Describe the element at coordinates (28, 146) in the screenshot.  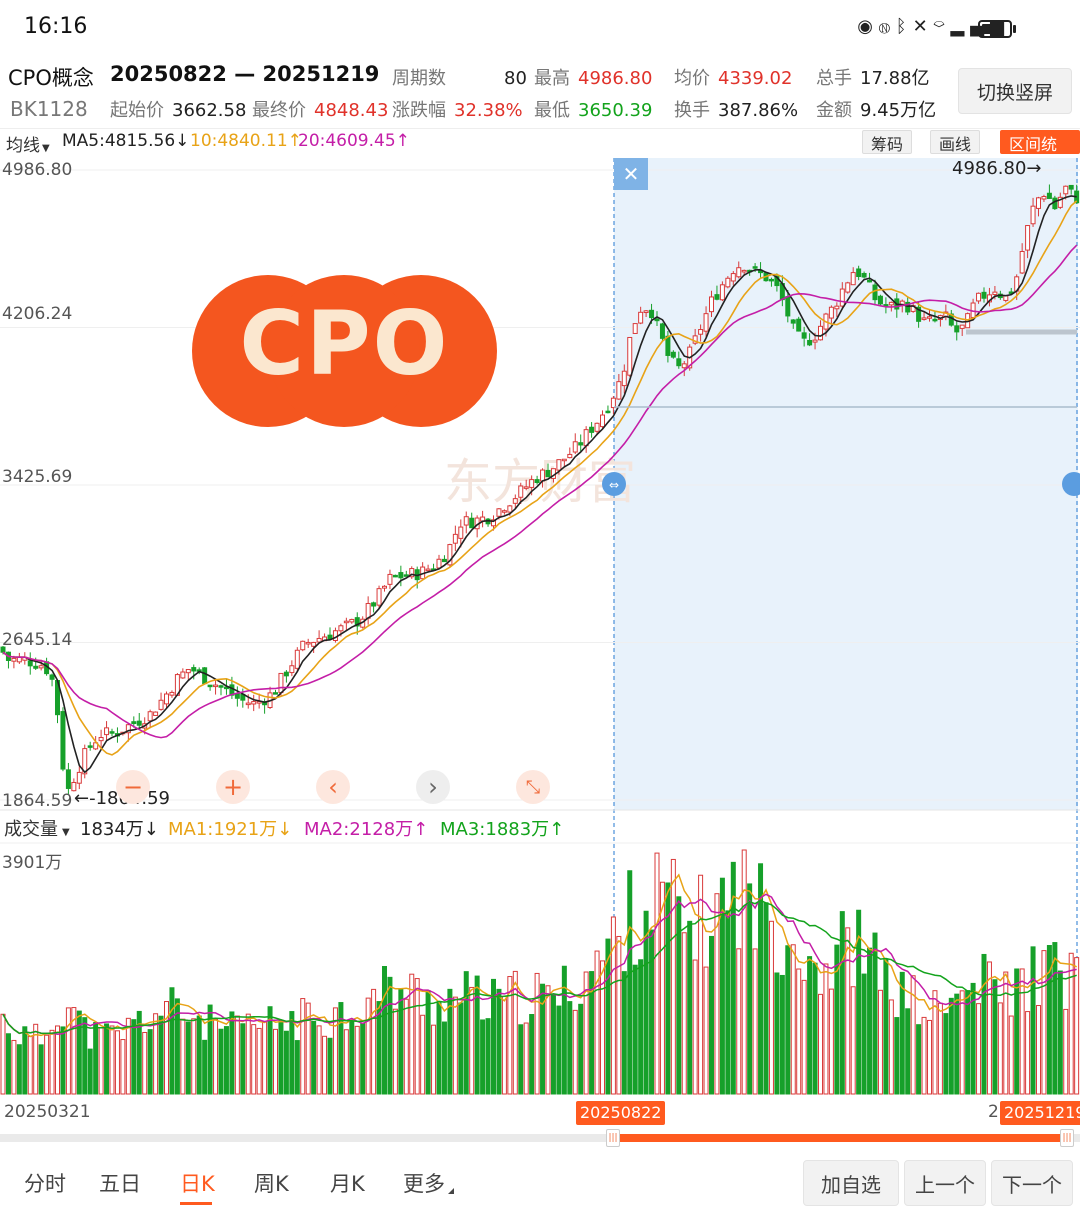
I see `ma-selector: 均线 ▼` at that location.